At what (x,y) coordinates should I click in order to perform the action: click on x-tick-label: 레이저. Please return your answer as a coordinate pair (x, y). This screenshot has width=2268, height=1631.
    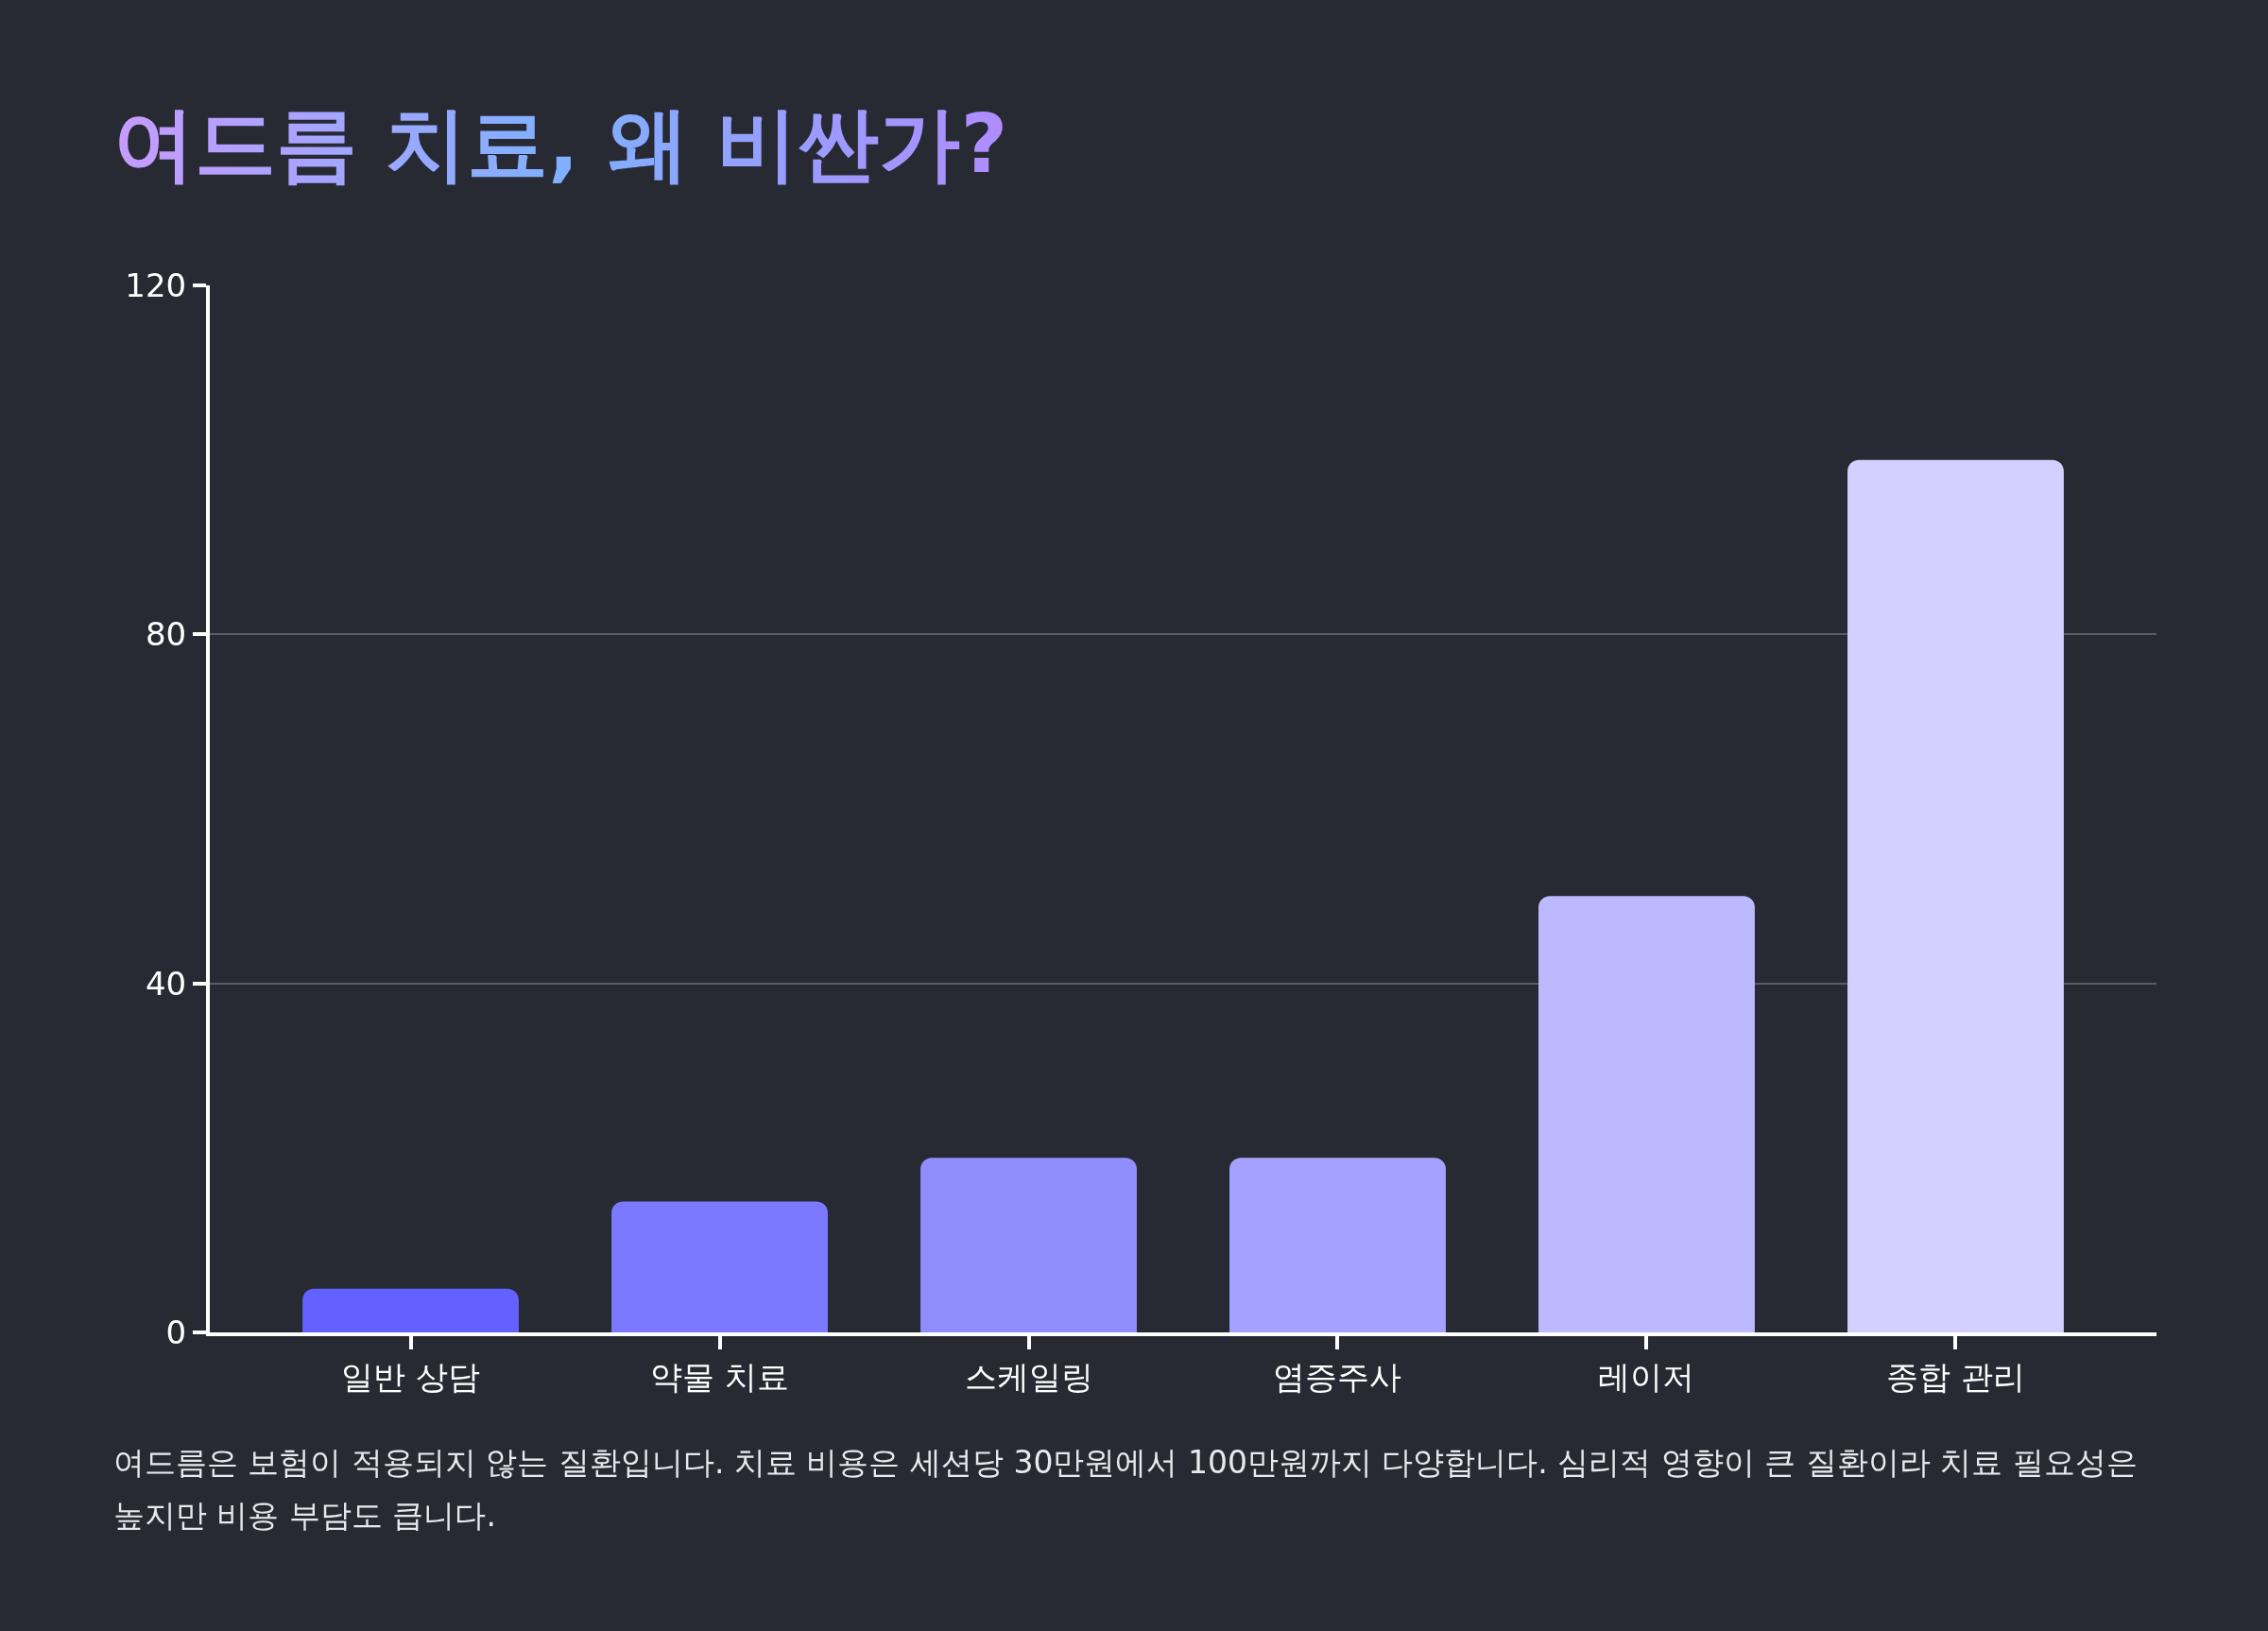
    Looking at the image, I should click on (1646, 1376).